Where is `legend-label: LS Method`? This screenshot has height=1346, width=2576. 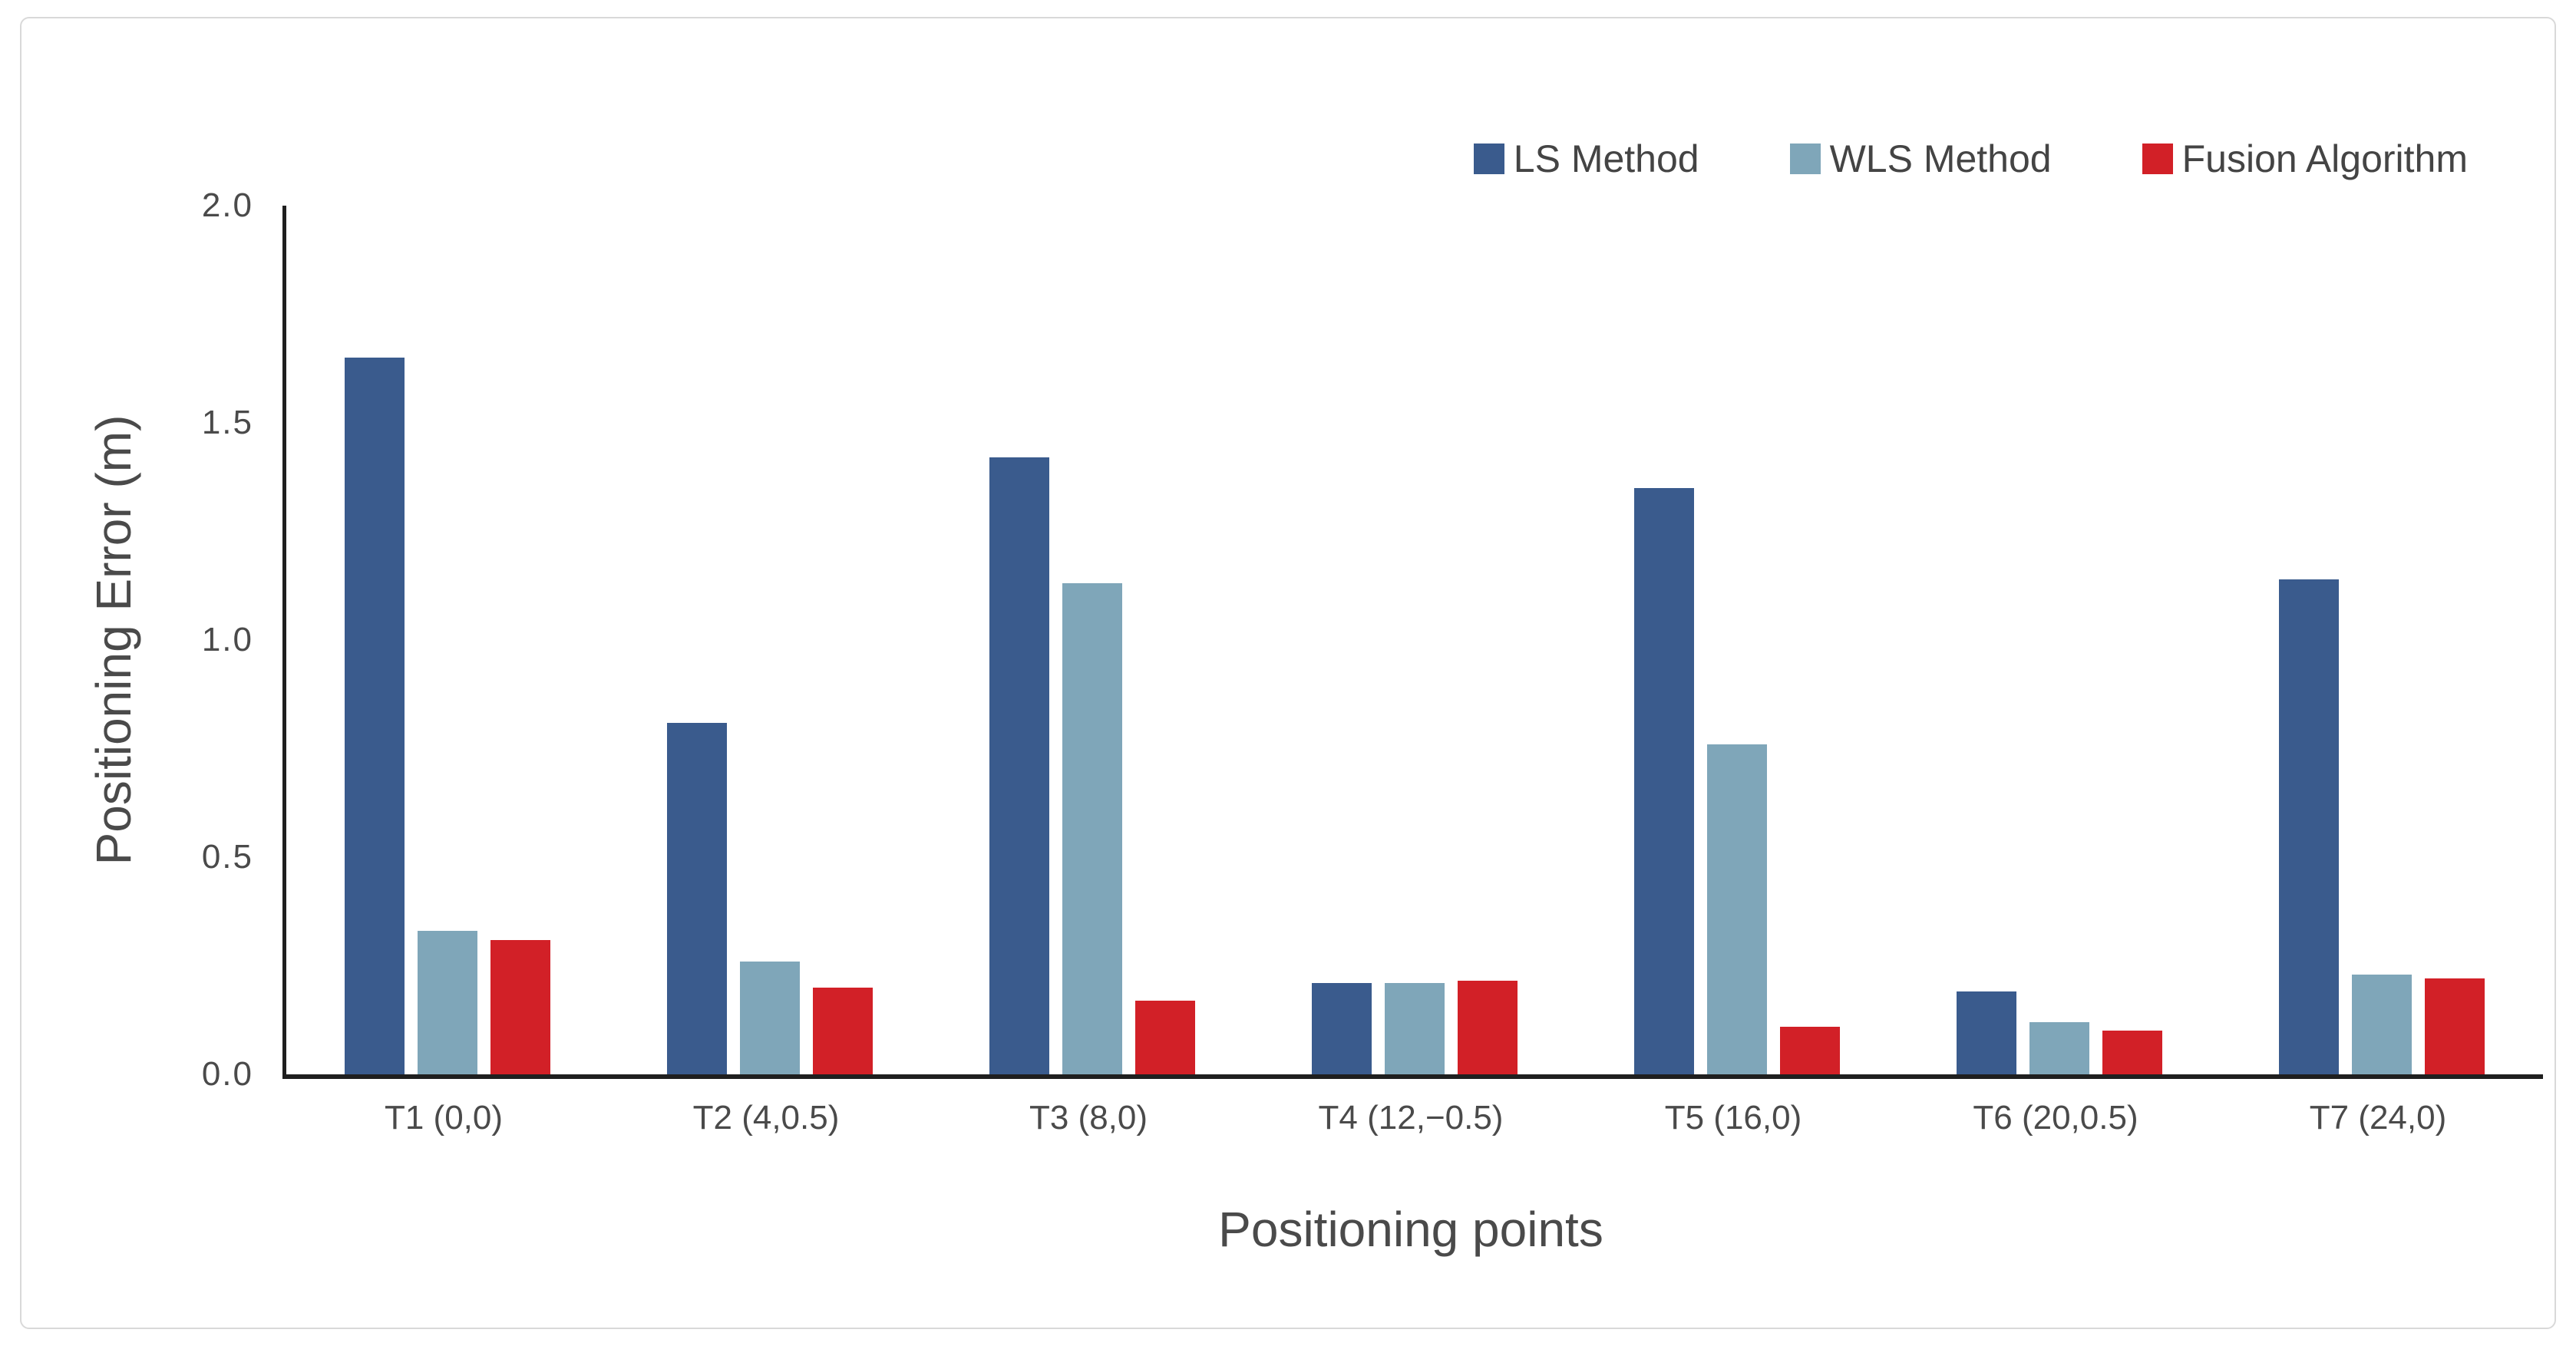 legend-label: LS Method is located at coordinates (1606, 158).